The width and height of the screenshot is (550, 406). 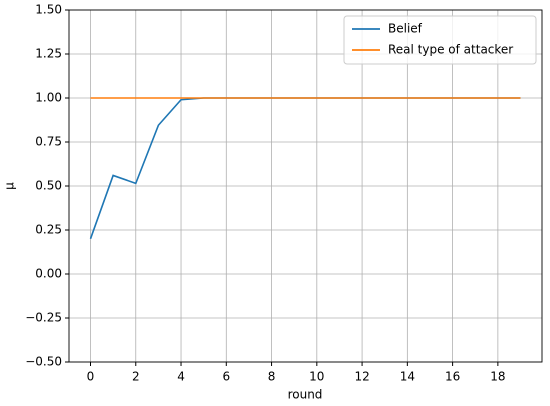 I want to click on legend-box, so click(x=440, y=40).